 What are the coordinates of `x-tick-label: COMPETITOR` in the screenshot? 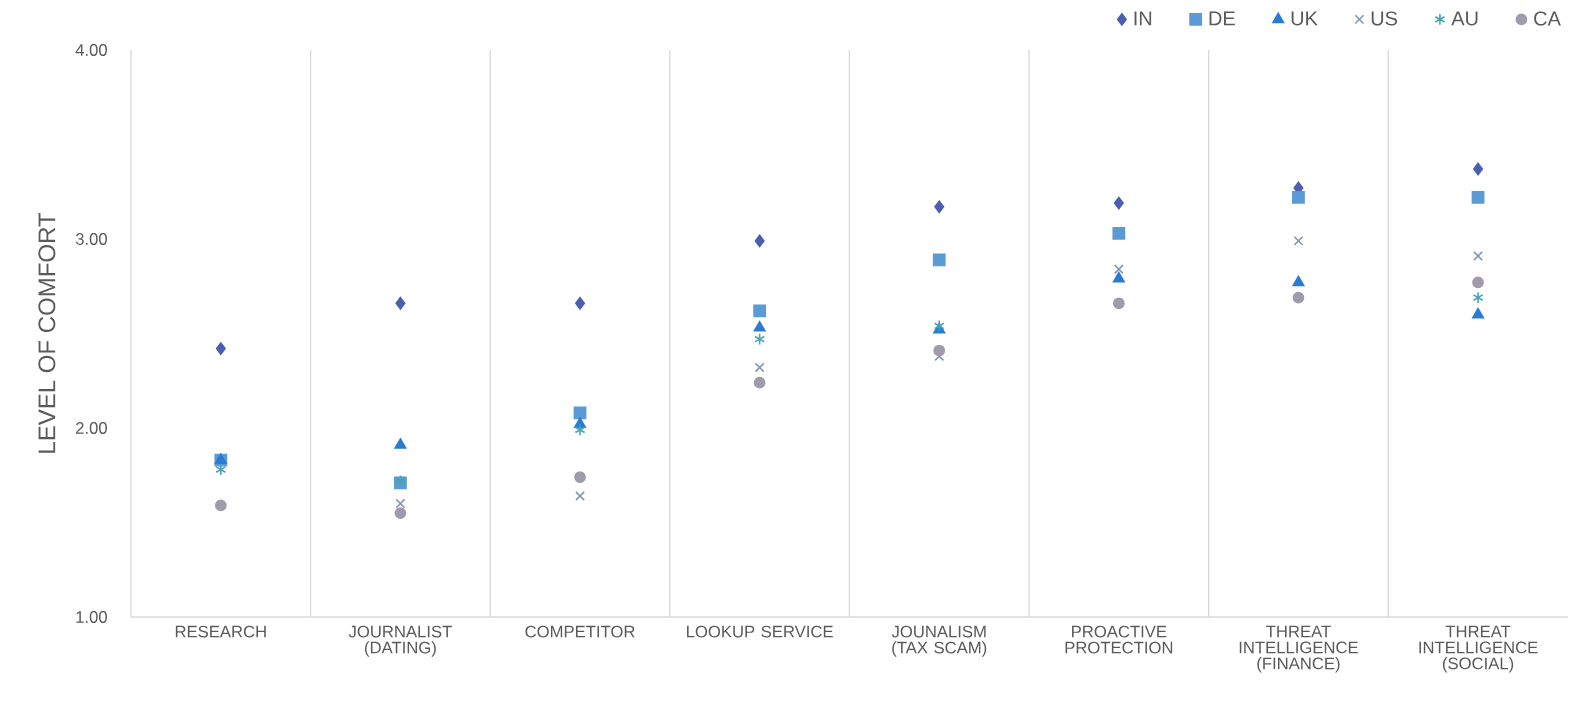 It's located at (580, 631).